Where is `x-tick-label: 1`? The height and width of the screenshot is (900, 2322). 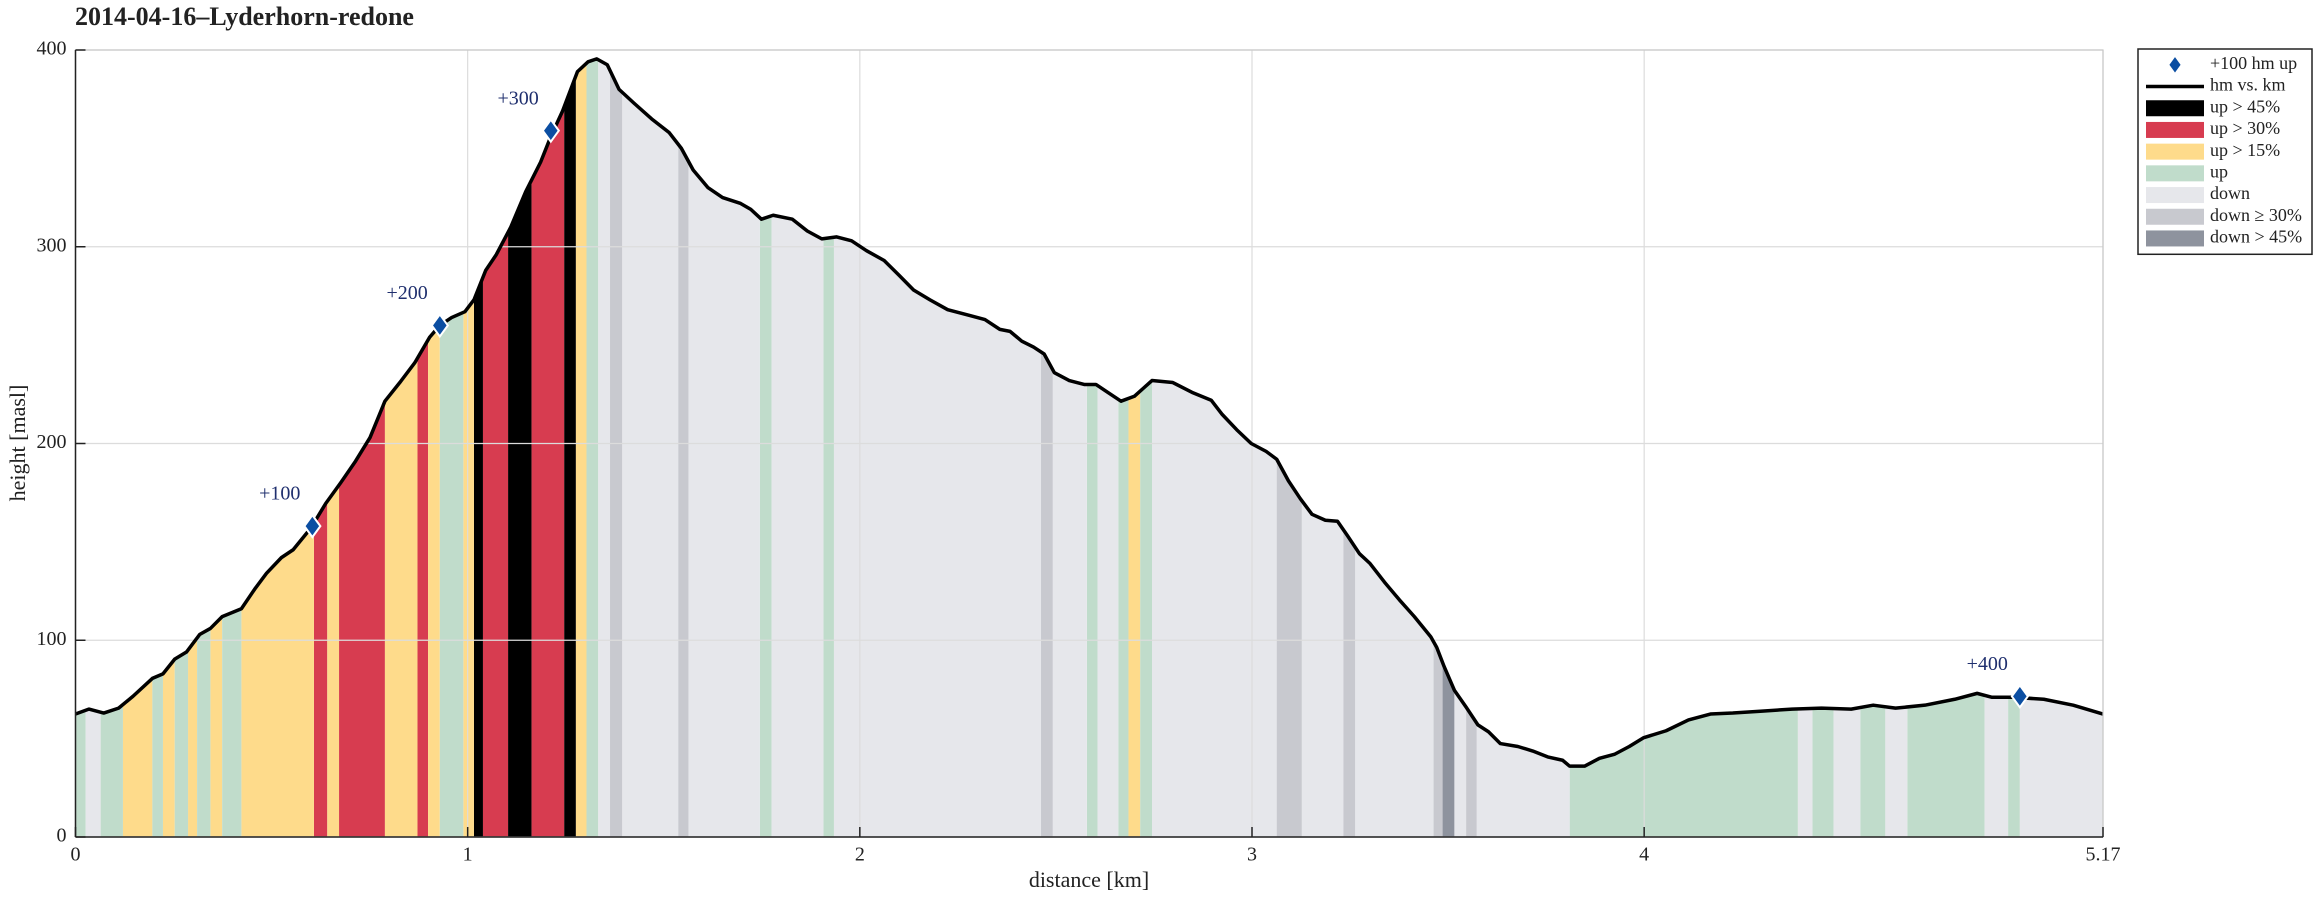
x-tick-label: 1 is located at coordinates (468, 855).